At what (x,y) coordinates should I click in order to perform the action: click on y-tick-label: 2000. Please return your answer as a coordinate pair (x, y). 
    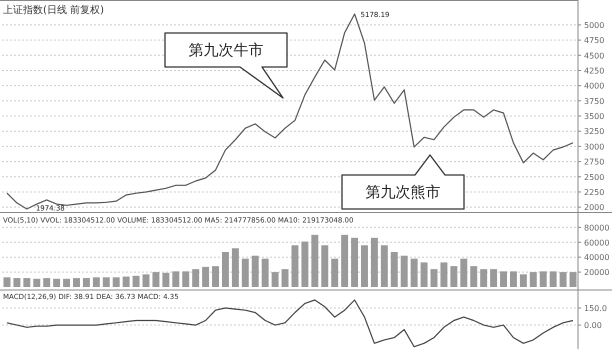
    Looking at the image, I should click on (594, 207).